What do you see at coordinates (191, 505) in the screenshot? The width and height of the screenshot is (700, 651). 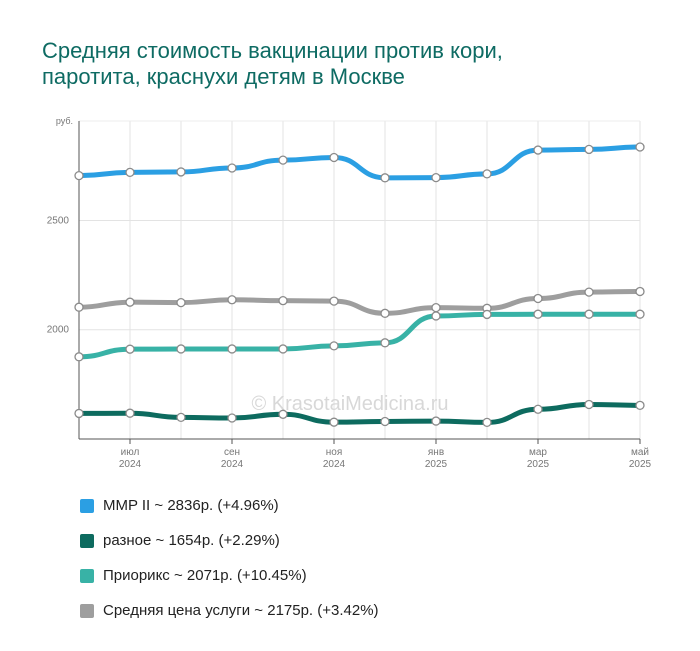 I see `legend-label: MMP II ~ 2836р. (+4.96%)` at bounding box center [191, 505].